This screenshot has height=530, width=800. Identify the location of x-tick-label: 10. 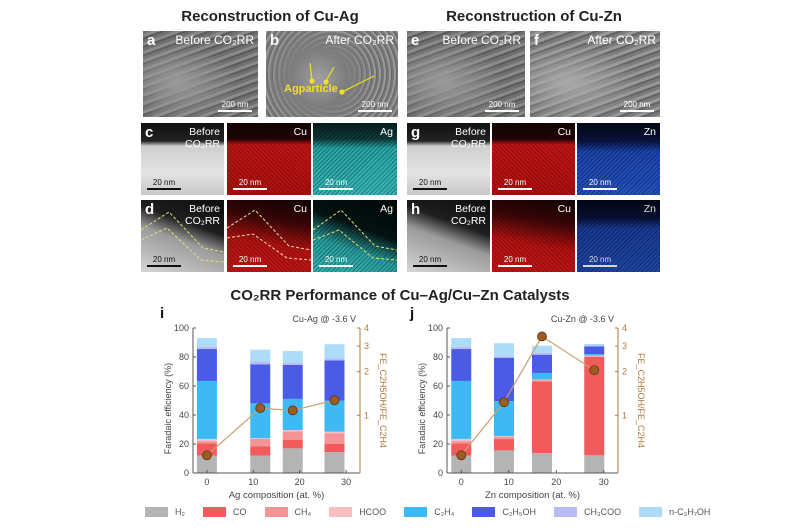
(509, 482).